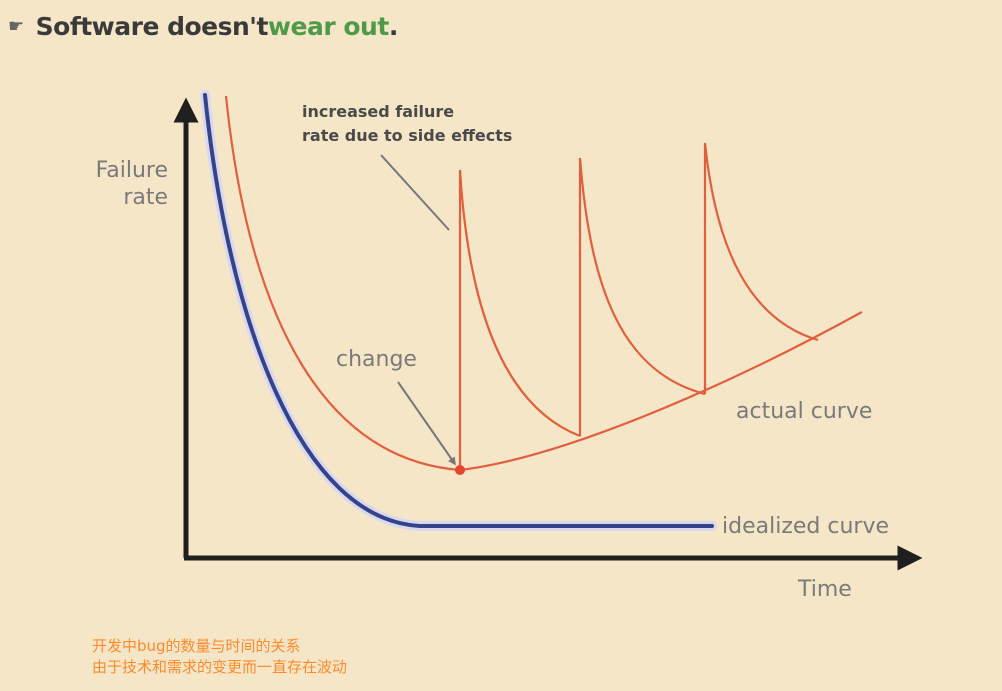 Image resolution: width=1002 pixels, height=691 pixels. Describe the element at coordinates (152, 26) in the screenshot. I see `bullet-text: Software doesn't` at that location.